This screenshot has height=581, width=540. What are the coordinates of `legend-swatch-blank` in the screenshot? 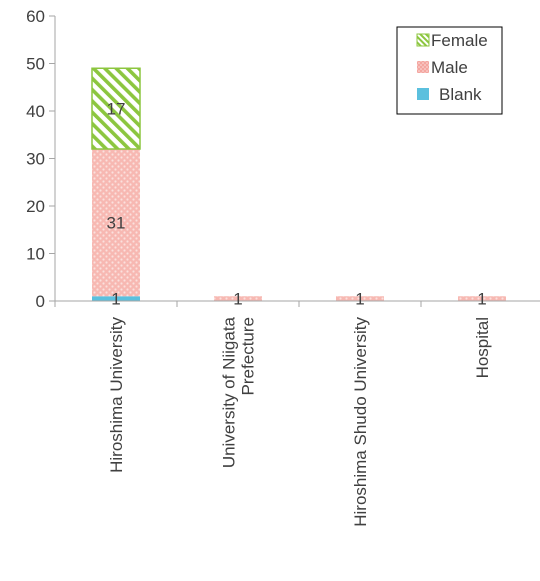 It's located at (423, 94).